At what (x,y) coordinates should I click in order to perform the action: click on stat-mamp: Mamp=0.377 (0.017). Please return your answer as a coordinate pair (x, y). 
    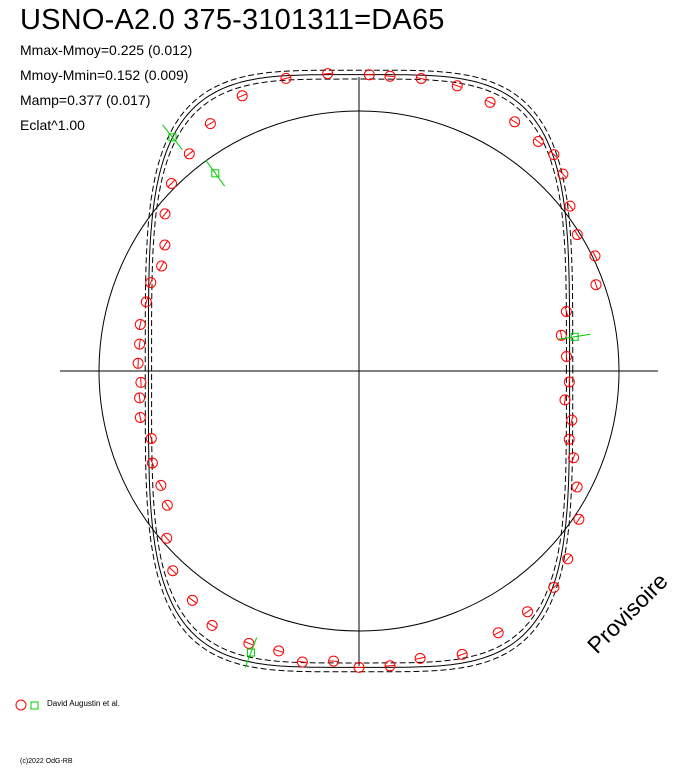
    Looking at the image, I should click on (85, 100).